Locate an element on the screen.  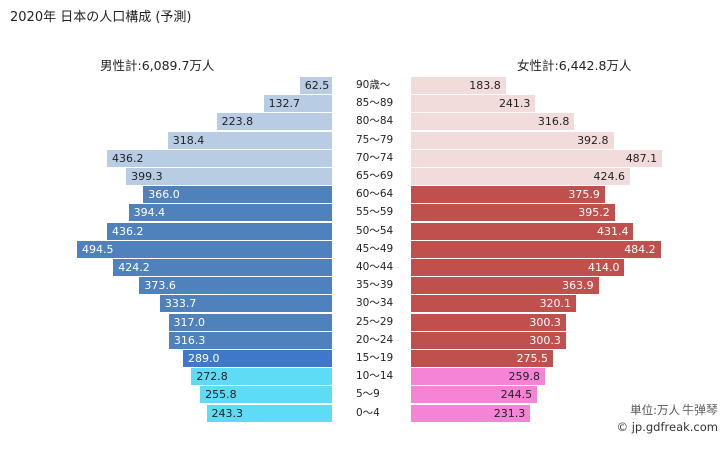
female-bar: 375.9 is located at coordinates (508, 195).